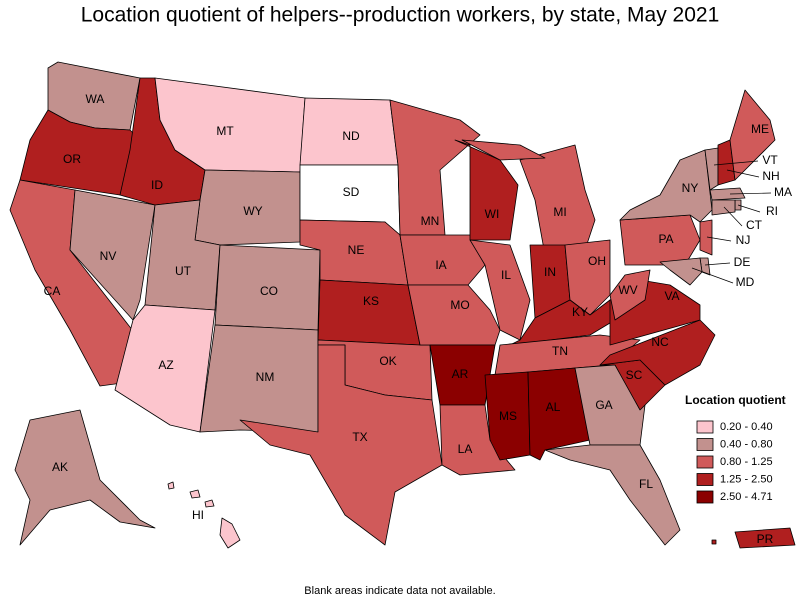 The width and height of the screenshot is (800, 600). Describe the element at coordinates (746, 497) in the screenshot. I see `legend-label: 2.50 - 4.71` at that location.